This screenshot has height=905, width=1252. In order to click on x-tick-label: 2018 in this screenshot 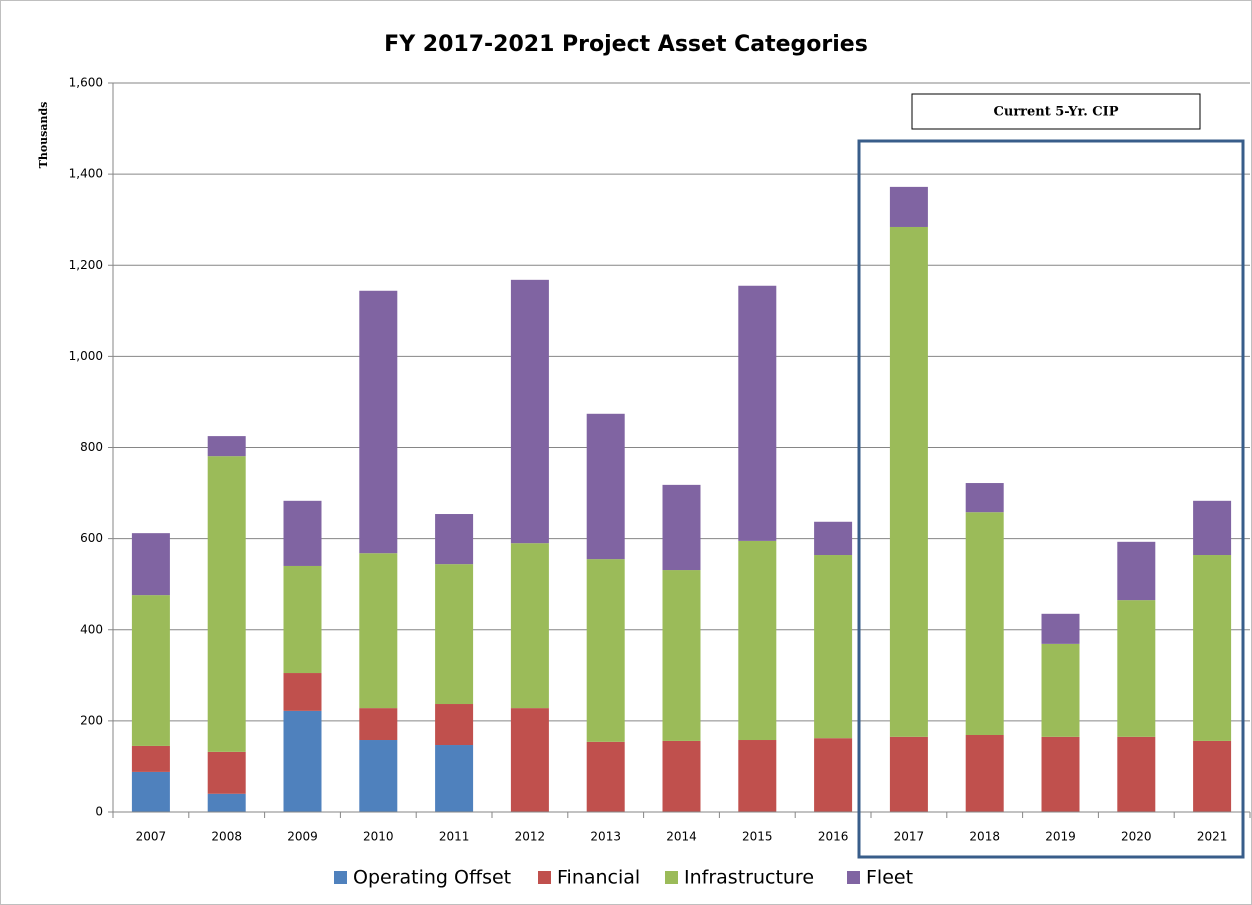, I will do `click(984, 837)`.